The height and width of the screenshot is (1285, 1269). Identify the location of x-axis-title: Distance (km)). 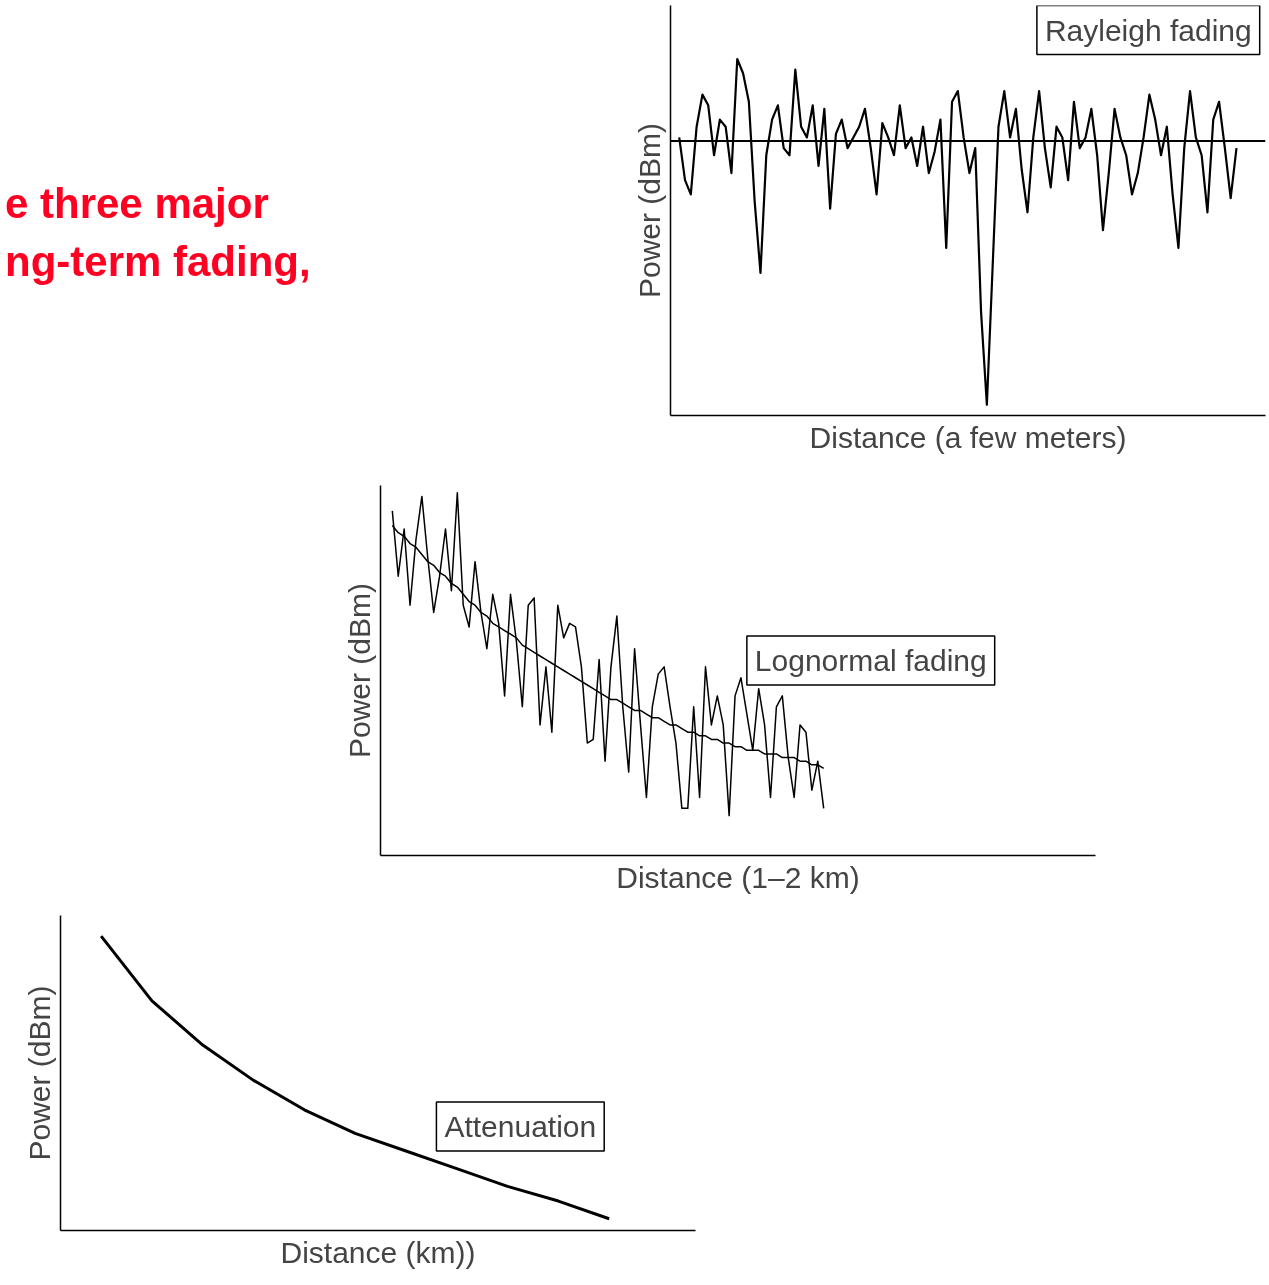
(378, 1252).